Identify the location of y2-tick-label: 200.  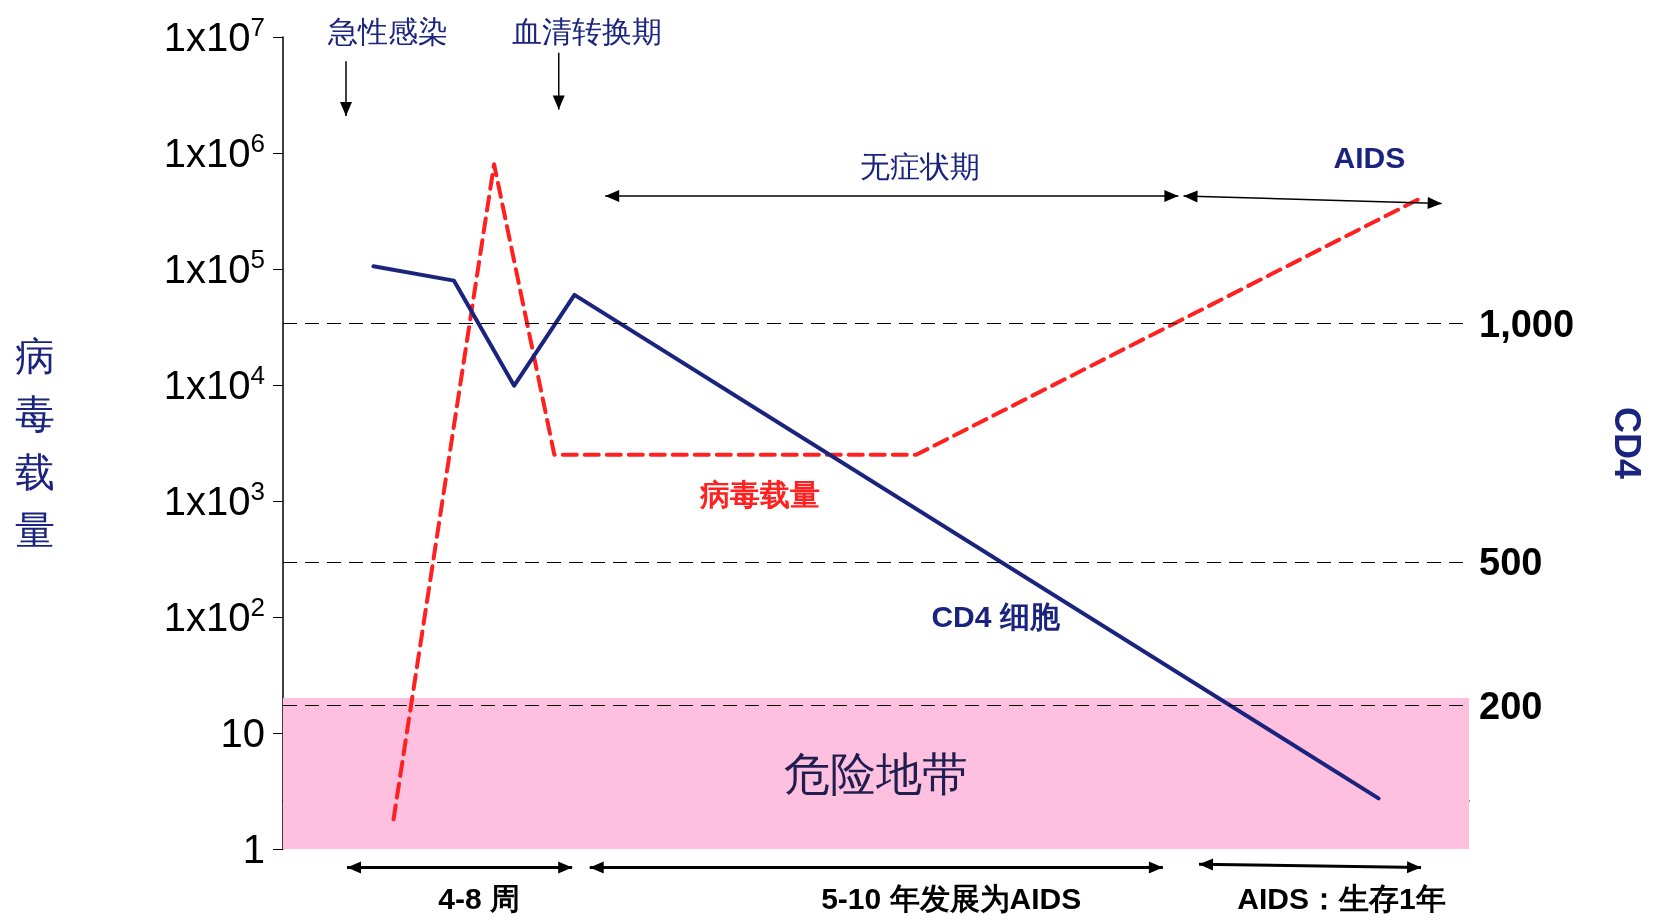
(1511, 705).